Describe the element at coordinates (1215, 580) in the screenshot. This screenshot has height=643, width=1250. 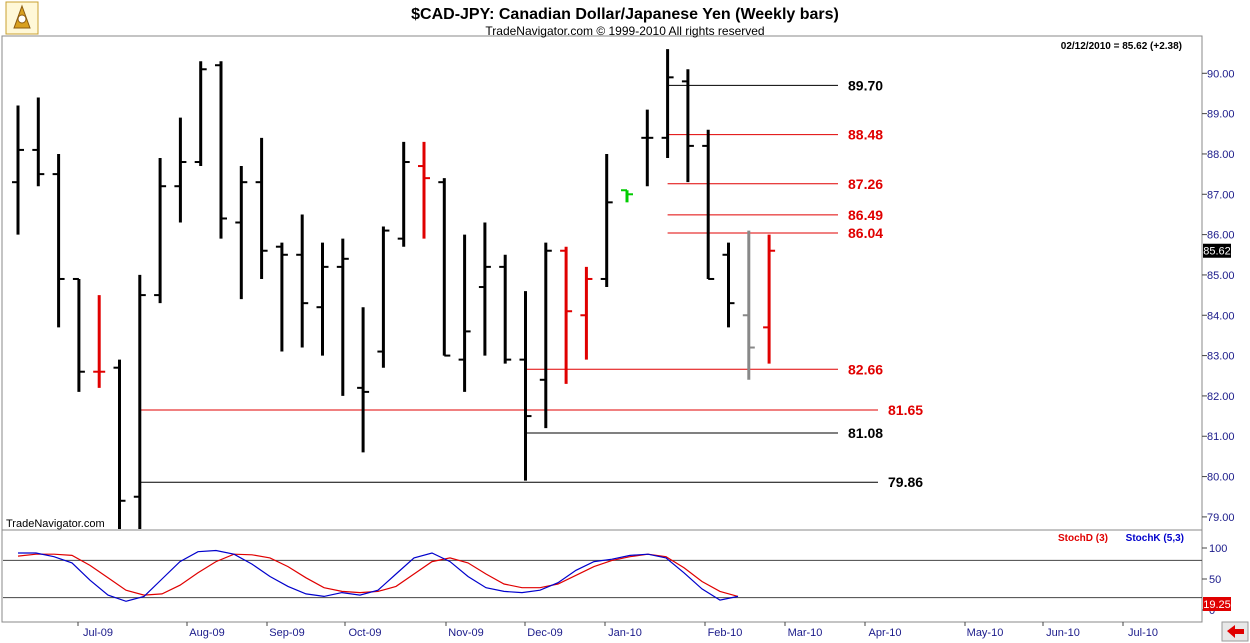
I see `stoch-tick-label: 50` at that location.